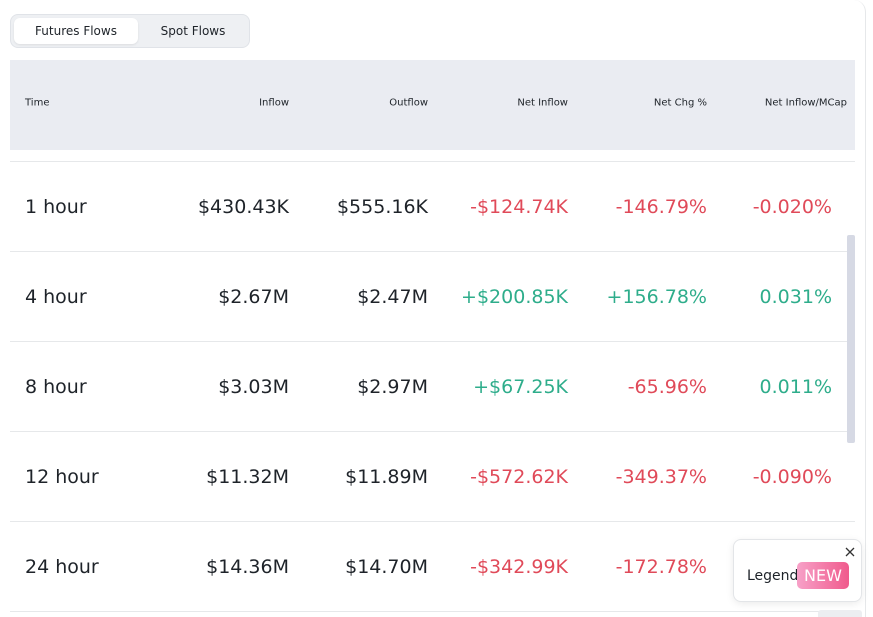 Image resolution: width=873 pixels, height=617 pixels. I want to click on table-cell: -$124.74K, so click(519, 207).